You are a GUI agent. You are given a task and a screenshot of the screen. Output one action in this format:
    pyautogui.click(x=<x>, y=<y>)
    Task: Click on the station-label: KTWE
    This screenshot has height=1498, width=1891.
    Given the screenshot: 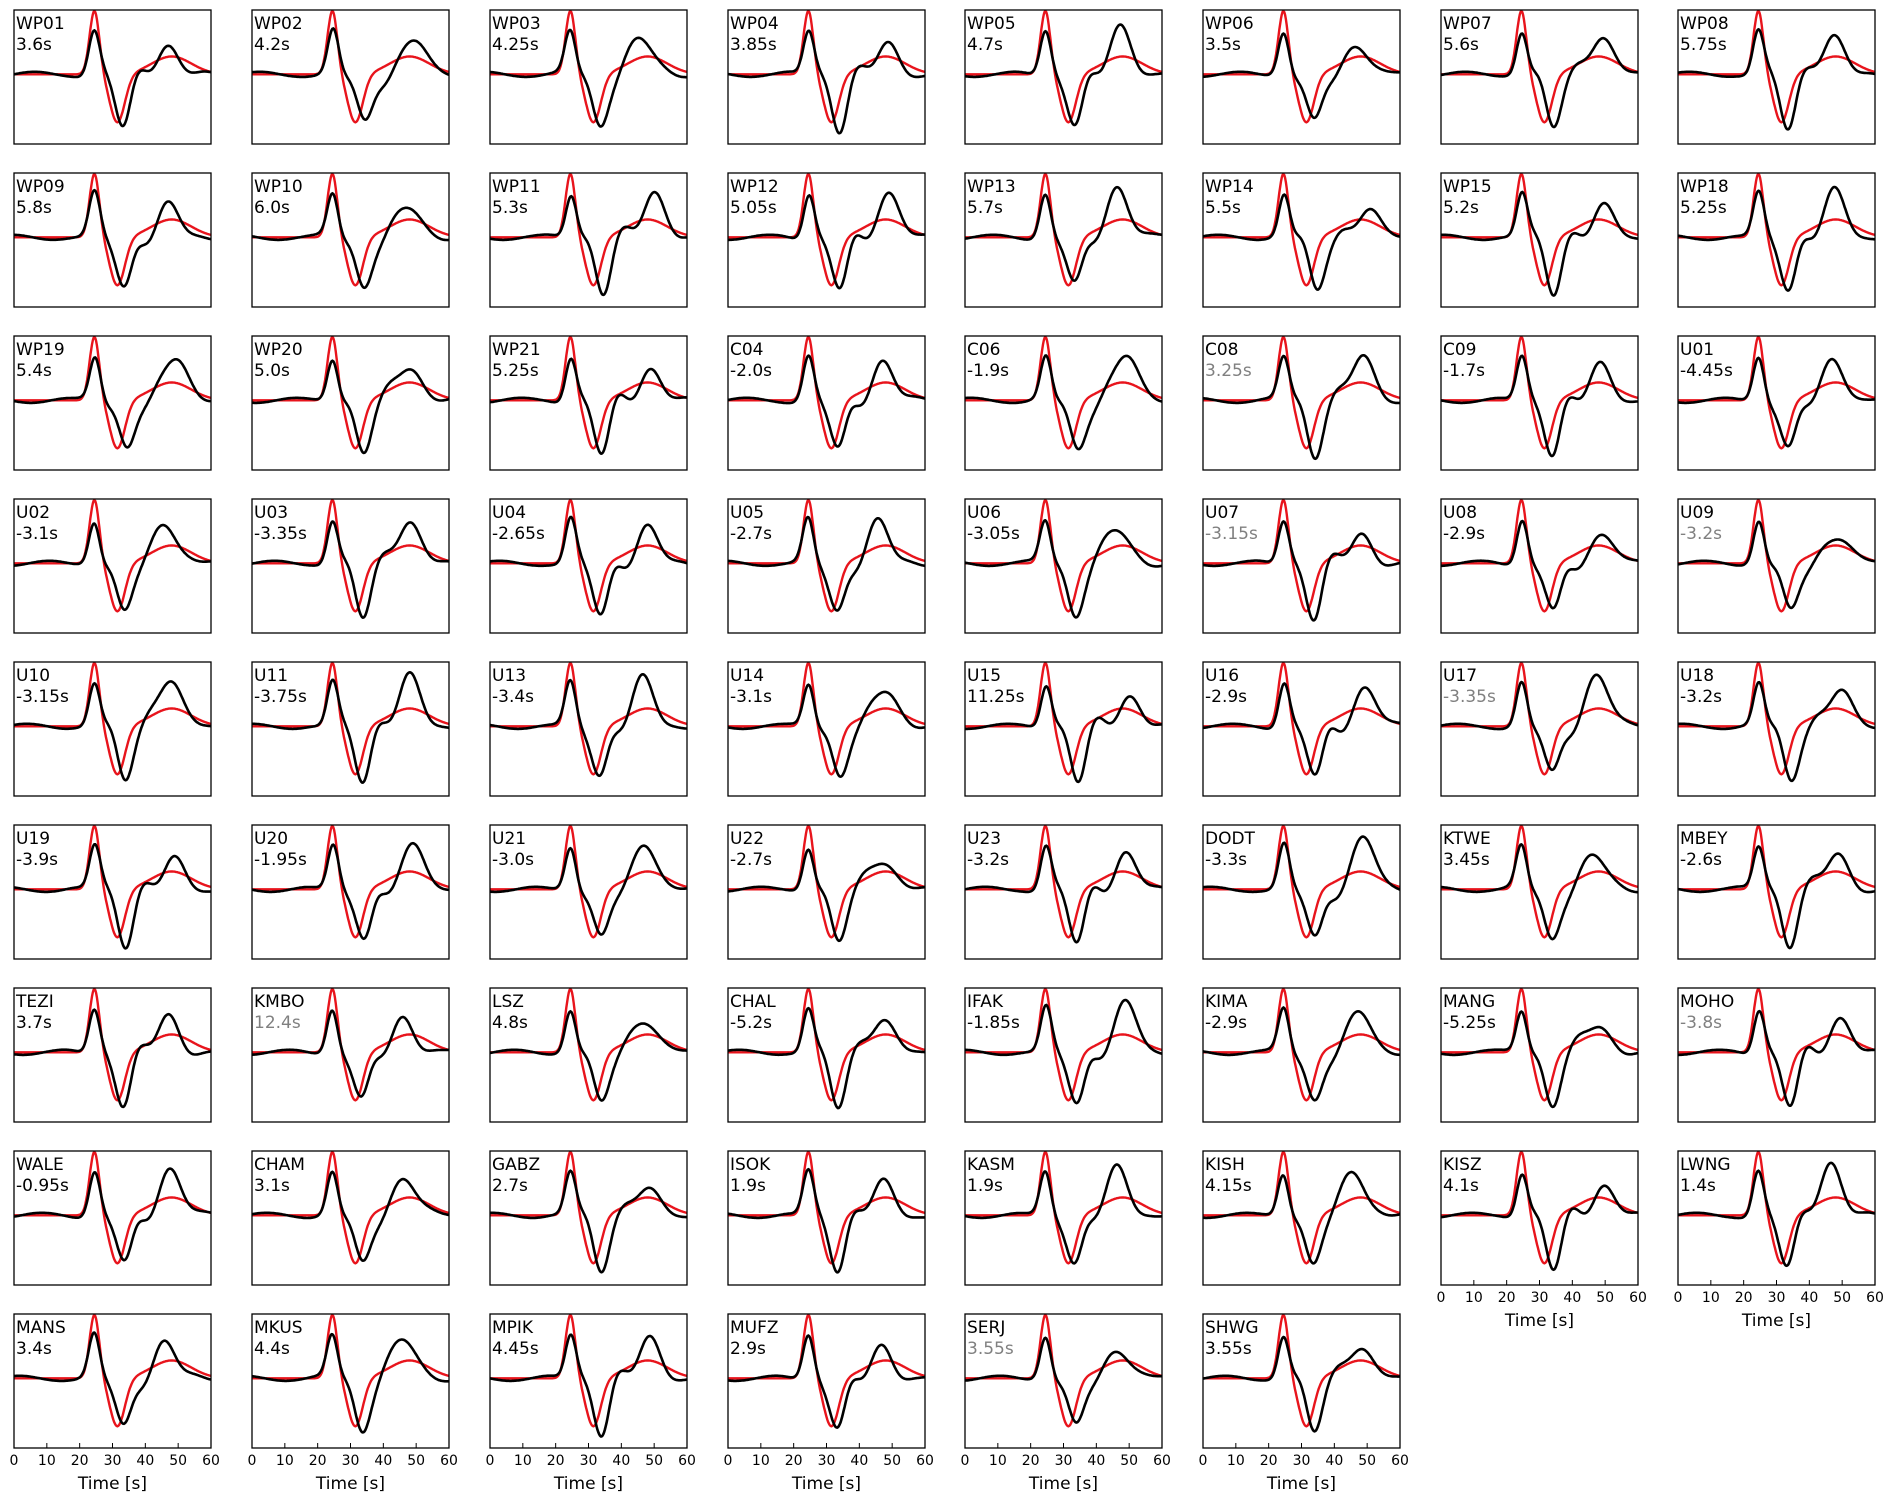 What is the action you would take?
    pyautogui.click(x=1467, y=839)
    